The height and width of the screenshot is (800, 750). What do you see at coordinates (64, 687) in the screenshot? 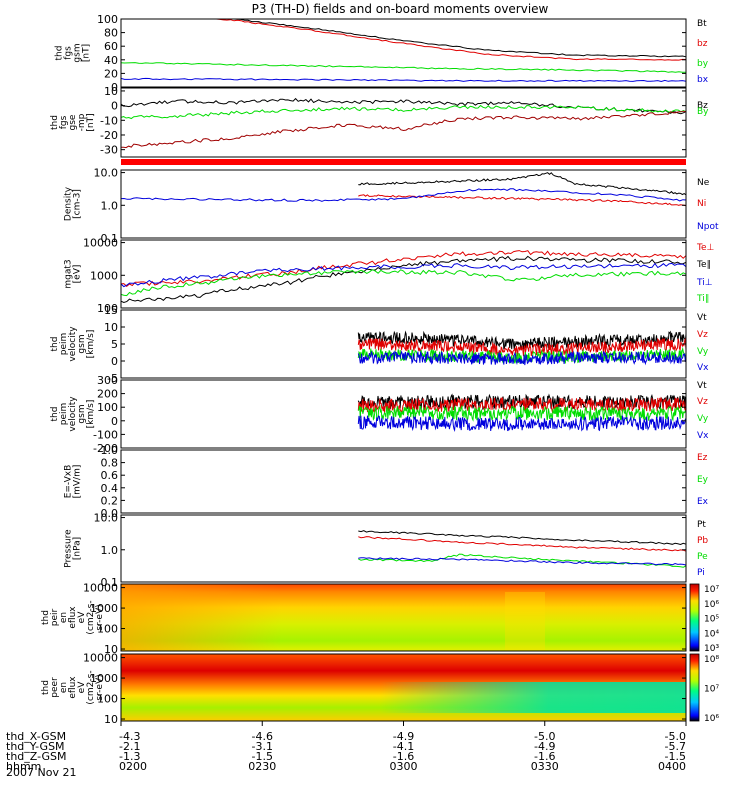
I see `ylabel-line: en` at bounding box center [64, 687].